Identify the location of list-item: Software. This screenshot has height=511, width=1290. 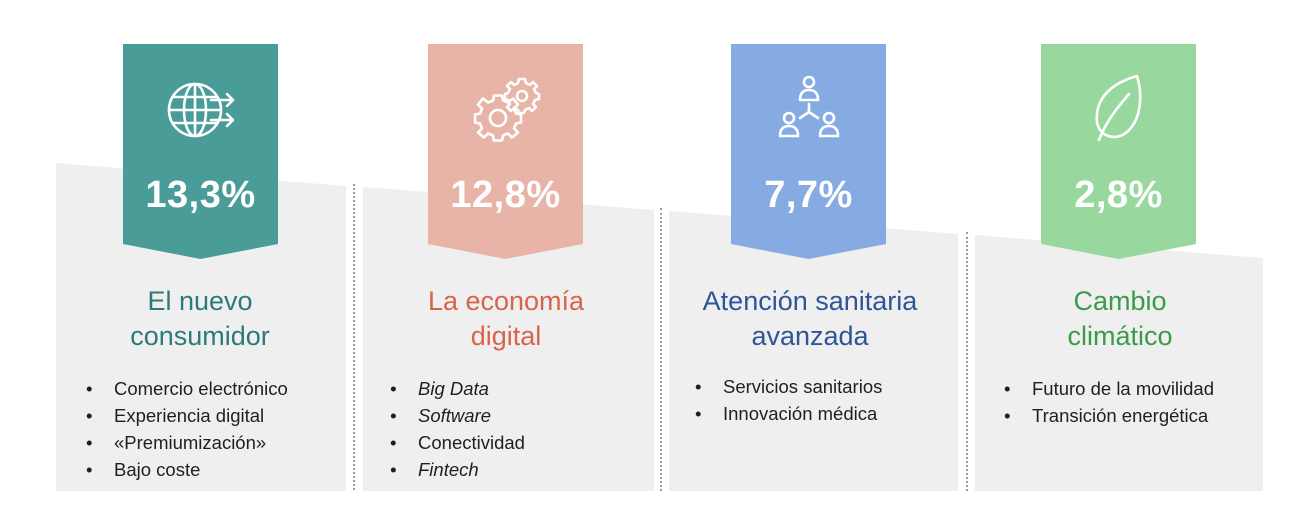
(457, 415).